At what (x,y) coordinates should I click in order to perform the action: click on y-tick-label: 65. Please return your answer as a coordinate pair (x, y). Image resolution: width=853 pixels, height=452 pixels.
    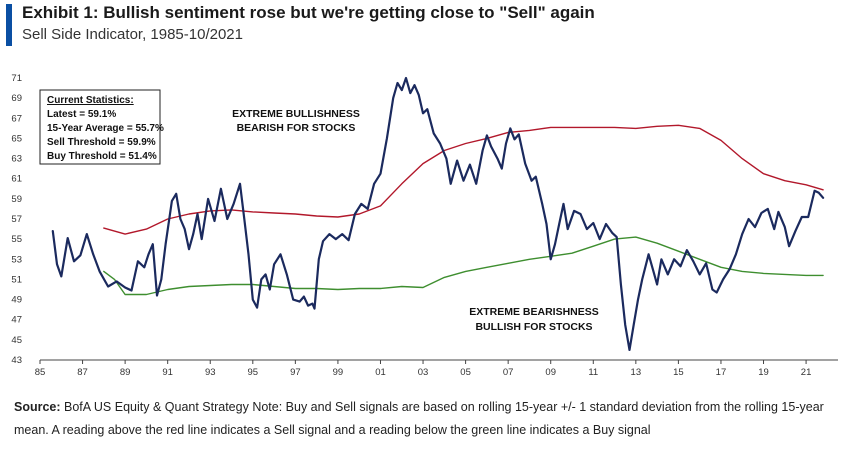
    Looking at the image, I should click on (16, 138).